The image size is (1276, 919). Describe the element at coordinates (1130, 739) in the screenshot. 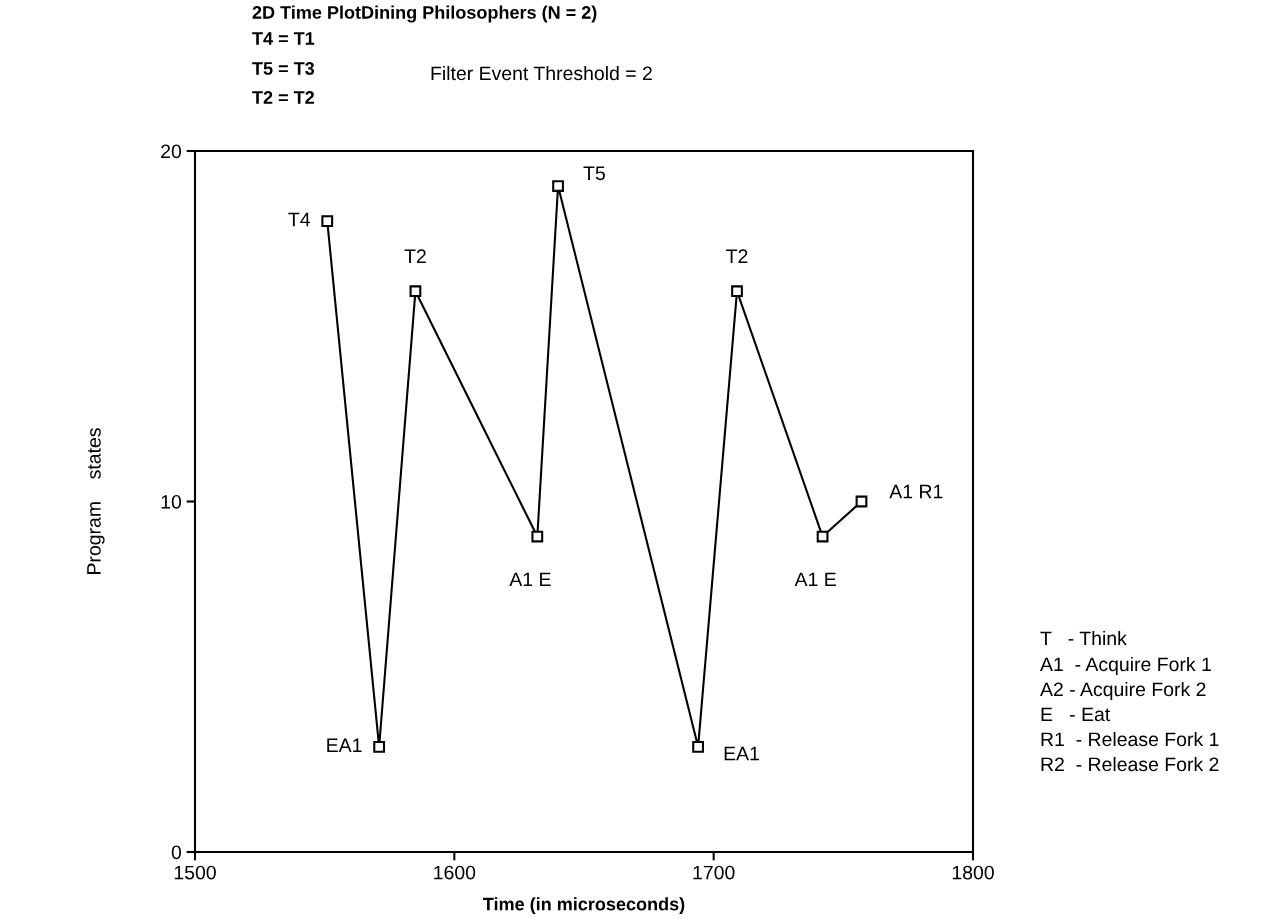

I see `text: R1 - Release Fork 1` at that location.